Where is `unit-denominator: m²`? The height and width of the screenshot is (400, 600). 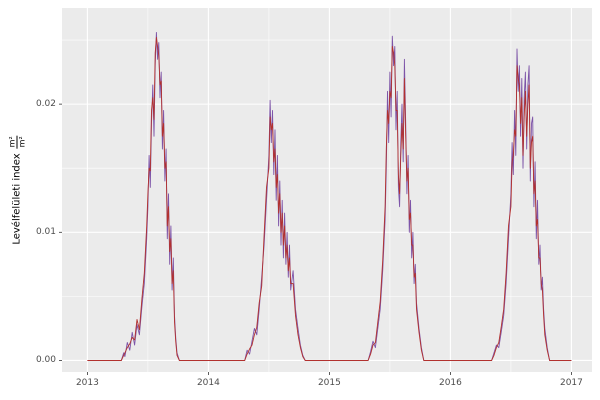 unit-denominator: m² is located at coordinates (22, 142).